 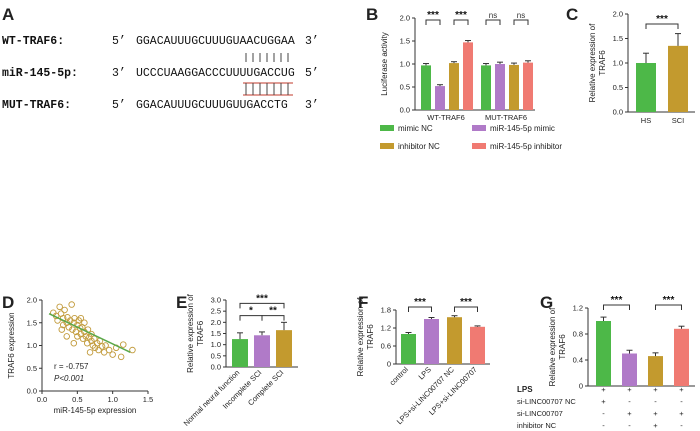 What do you see at coordinates (77, 399) in the screenshot?
I see `x-tick-label: 0.5` at bounding box center [77, 399].